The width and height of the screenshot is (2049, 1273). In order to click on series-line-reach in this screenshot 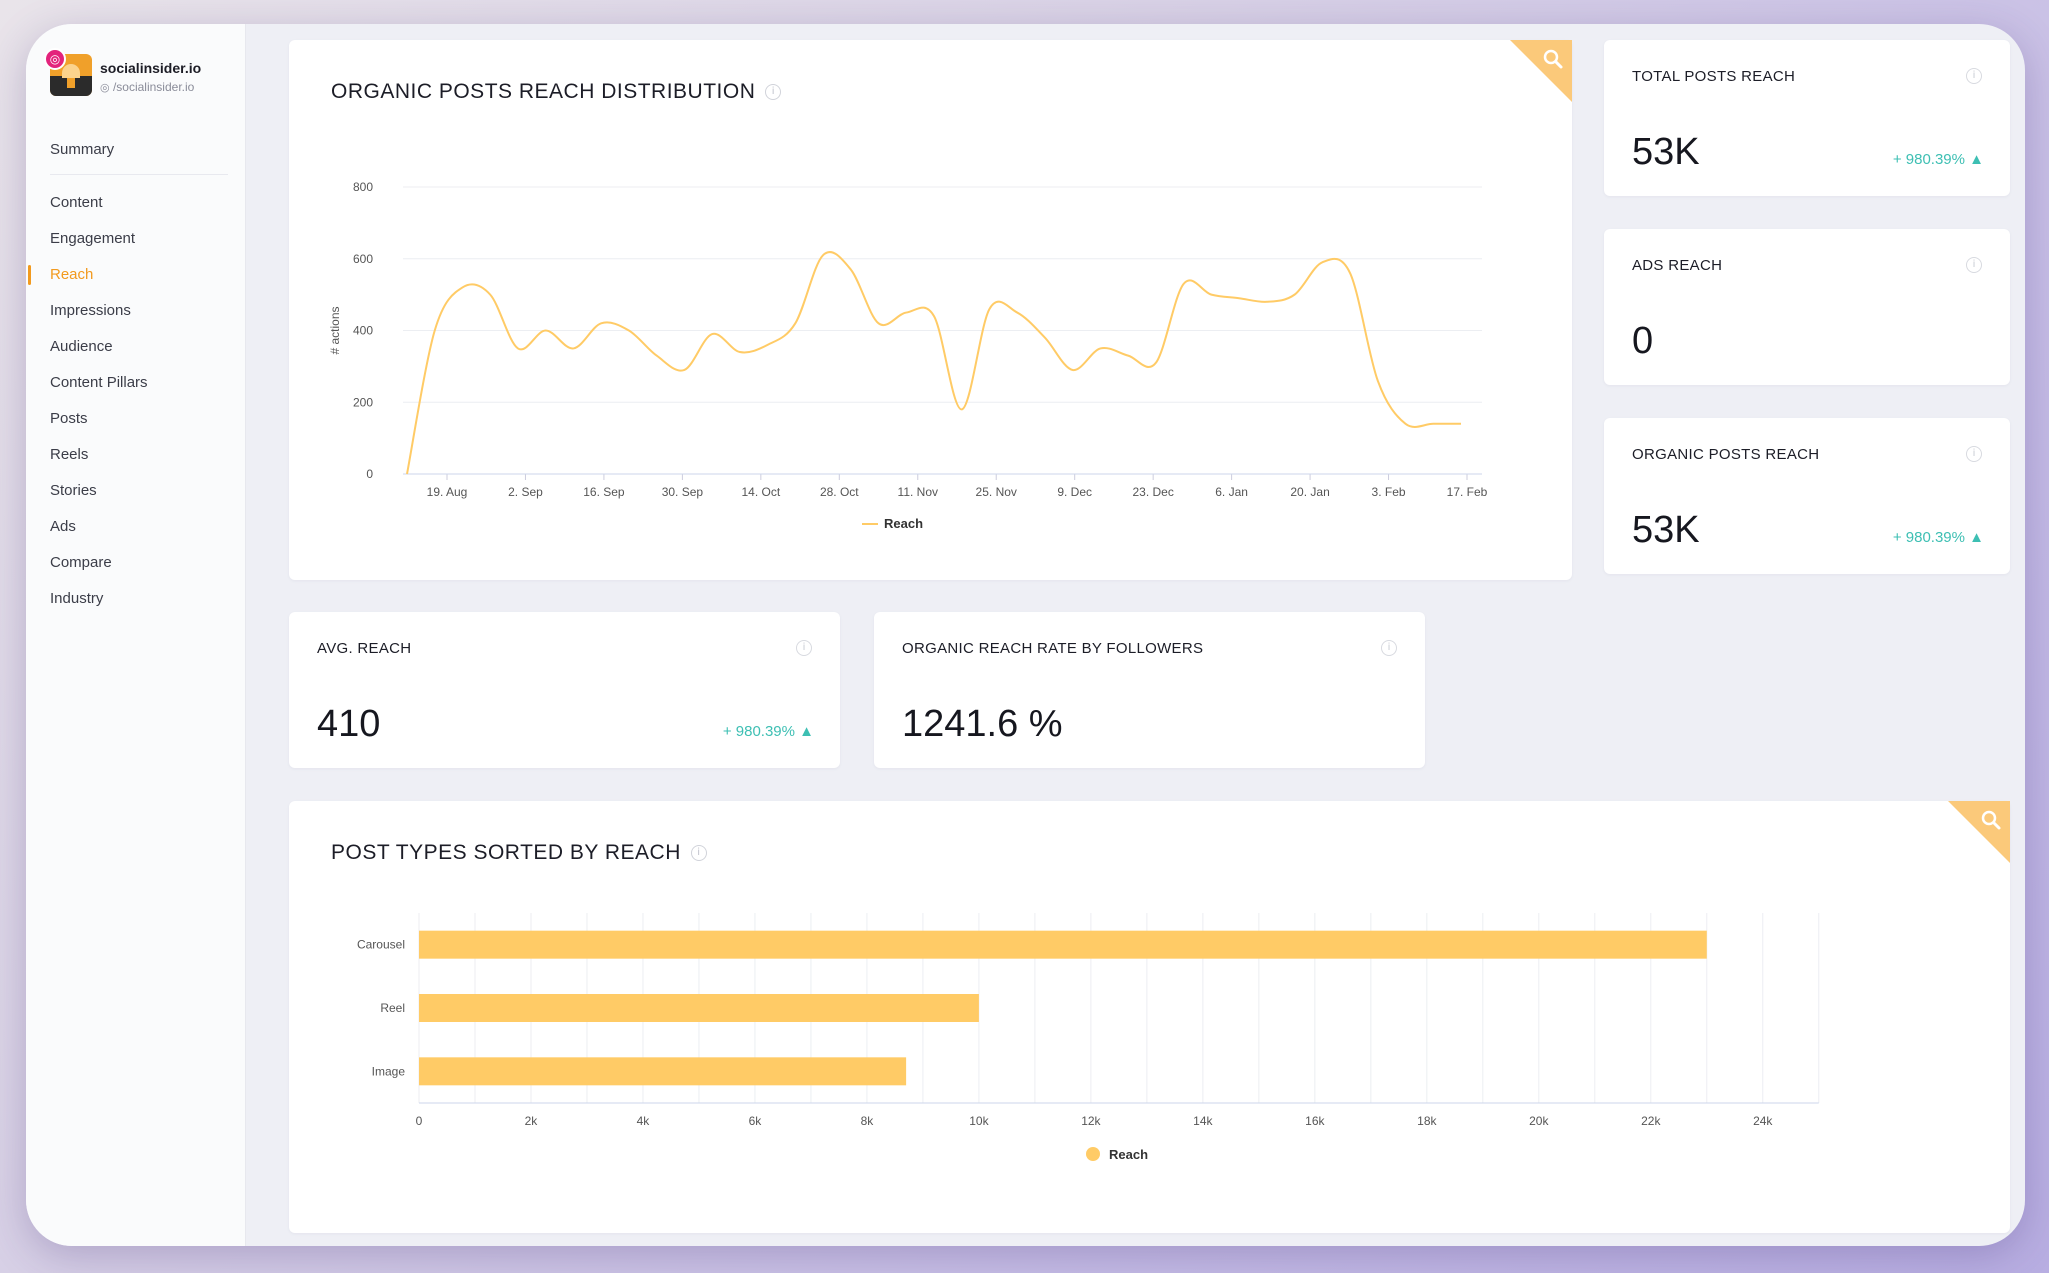, I will do `click(933, 363)`.